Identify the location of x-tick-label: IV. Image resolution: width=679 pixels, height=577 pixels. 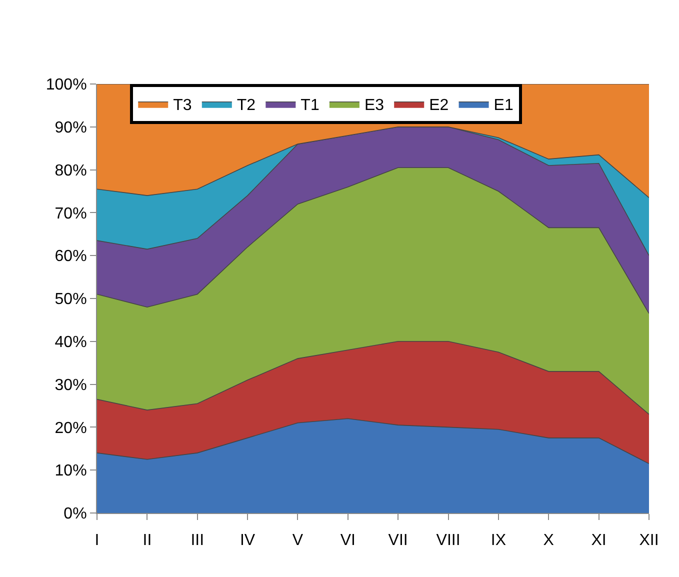
(248, 541).